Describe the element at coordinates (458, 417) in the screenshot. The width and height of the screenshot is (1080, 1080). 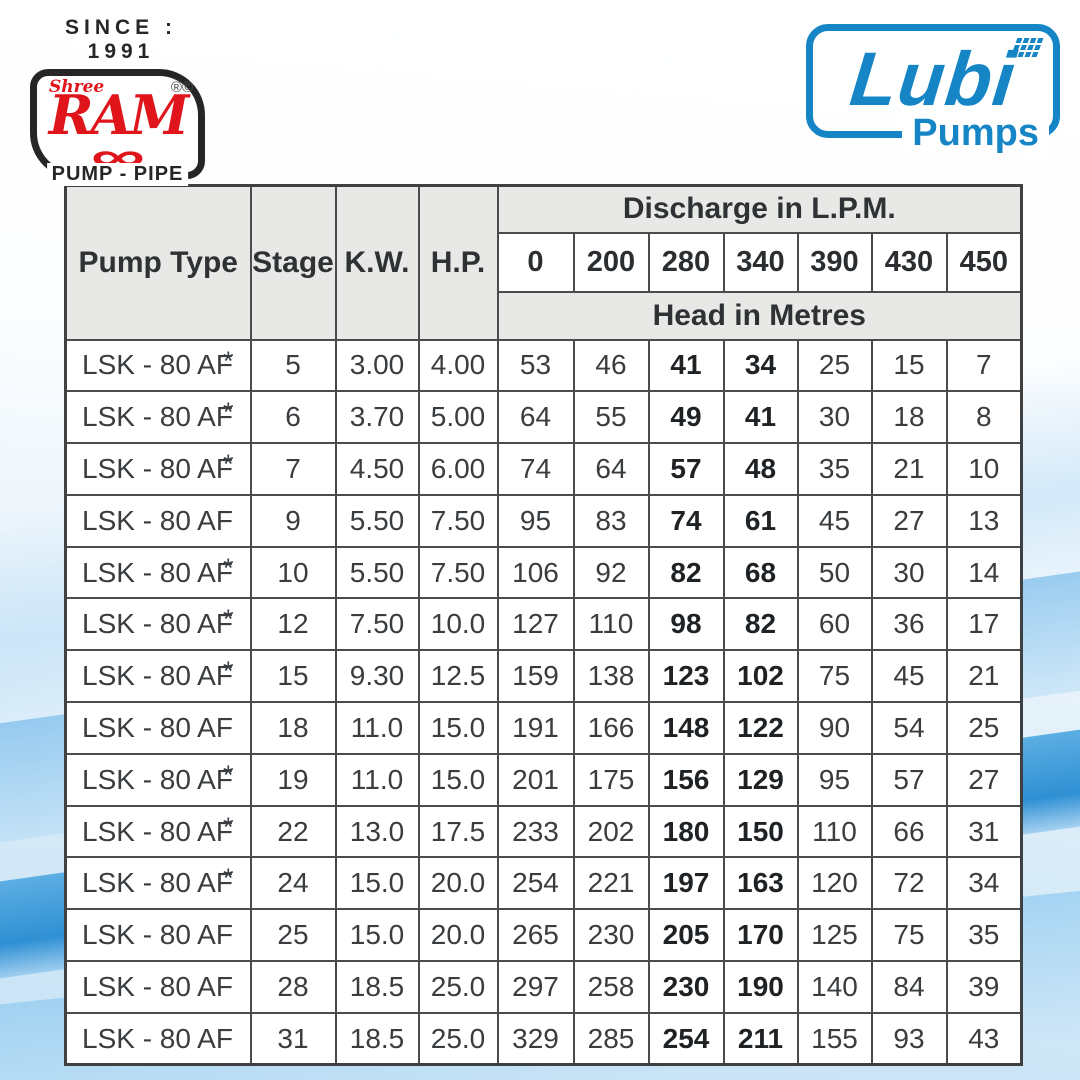
I see `hp-cell: 5.00` at that location.